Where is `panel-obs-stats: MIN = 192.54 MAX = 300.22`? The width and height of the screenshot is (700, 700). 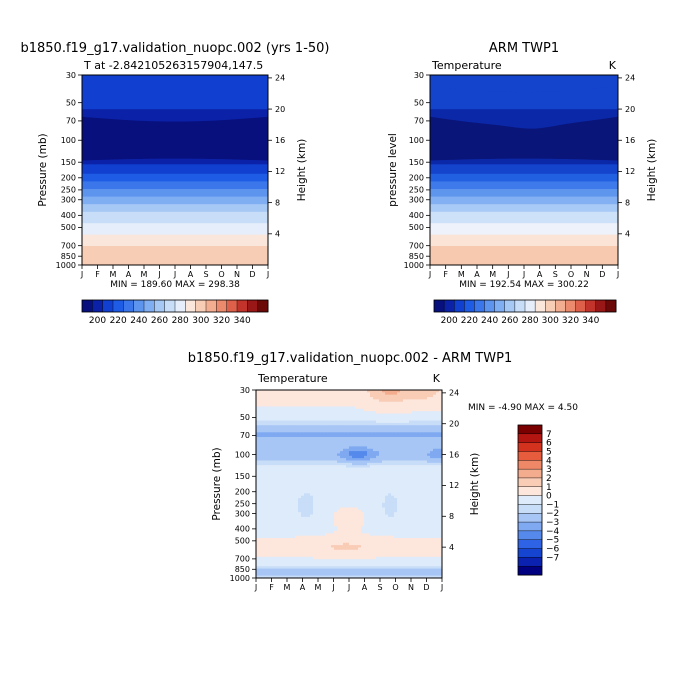 panel-obs-stats: MIN = 192.54 MAX = 300.22 is located at coordinates (524, 285).